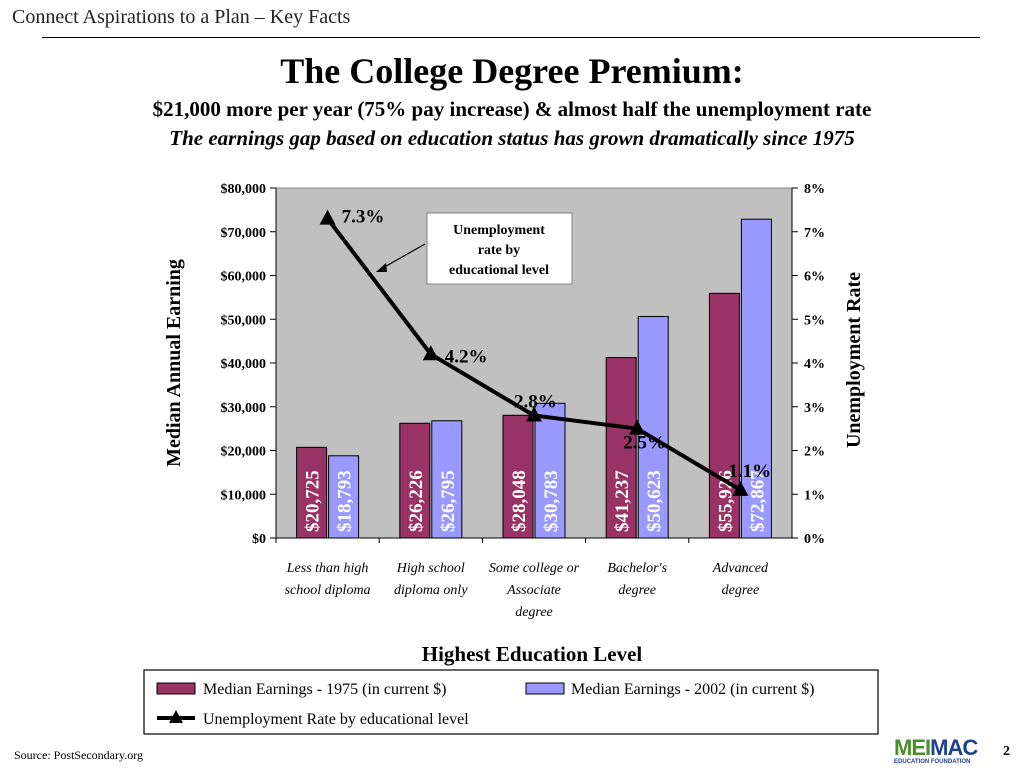 The height and width of the screenshot is (768, 1024). What do you see at coordinates (814, 408) in the screenshot?
I see `y-tick-label-right: 3%` at bounding box center [814, 408].